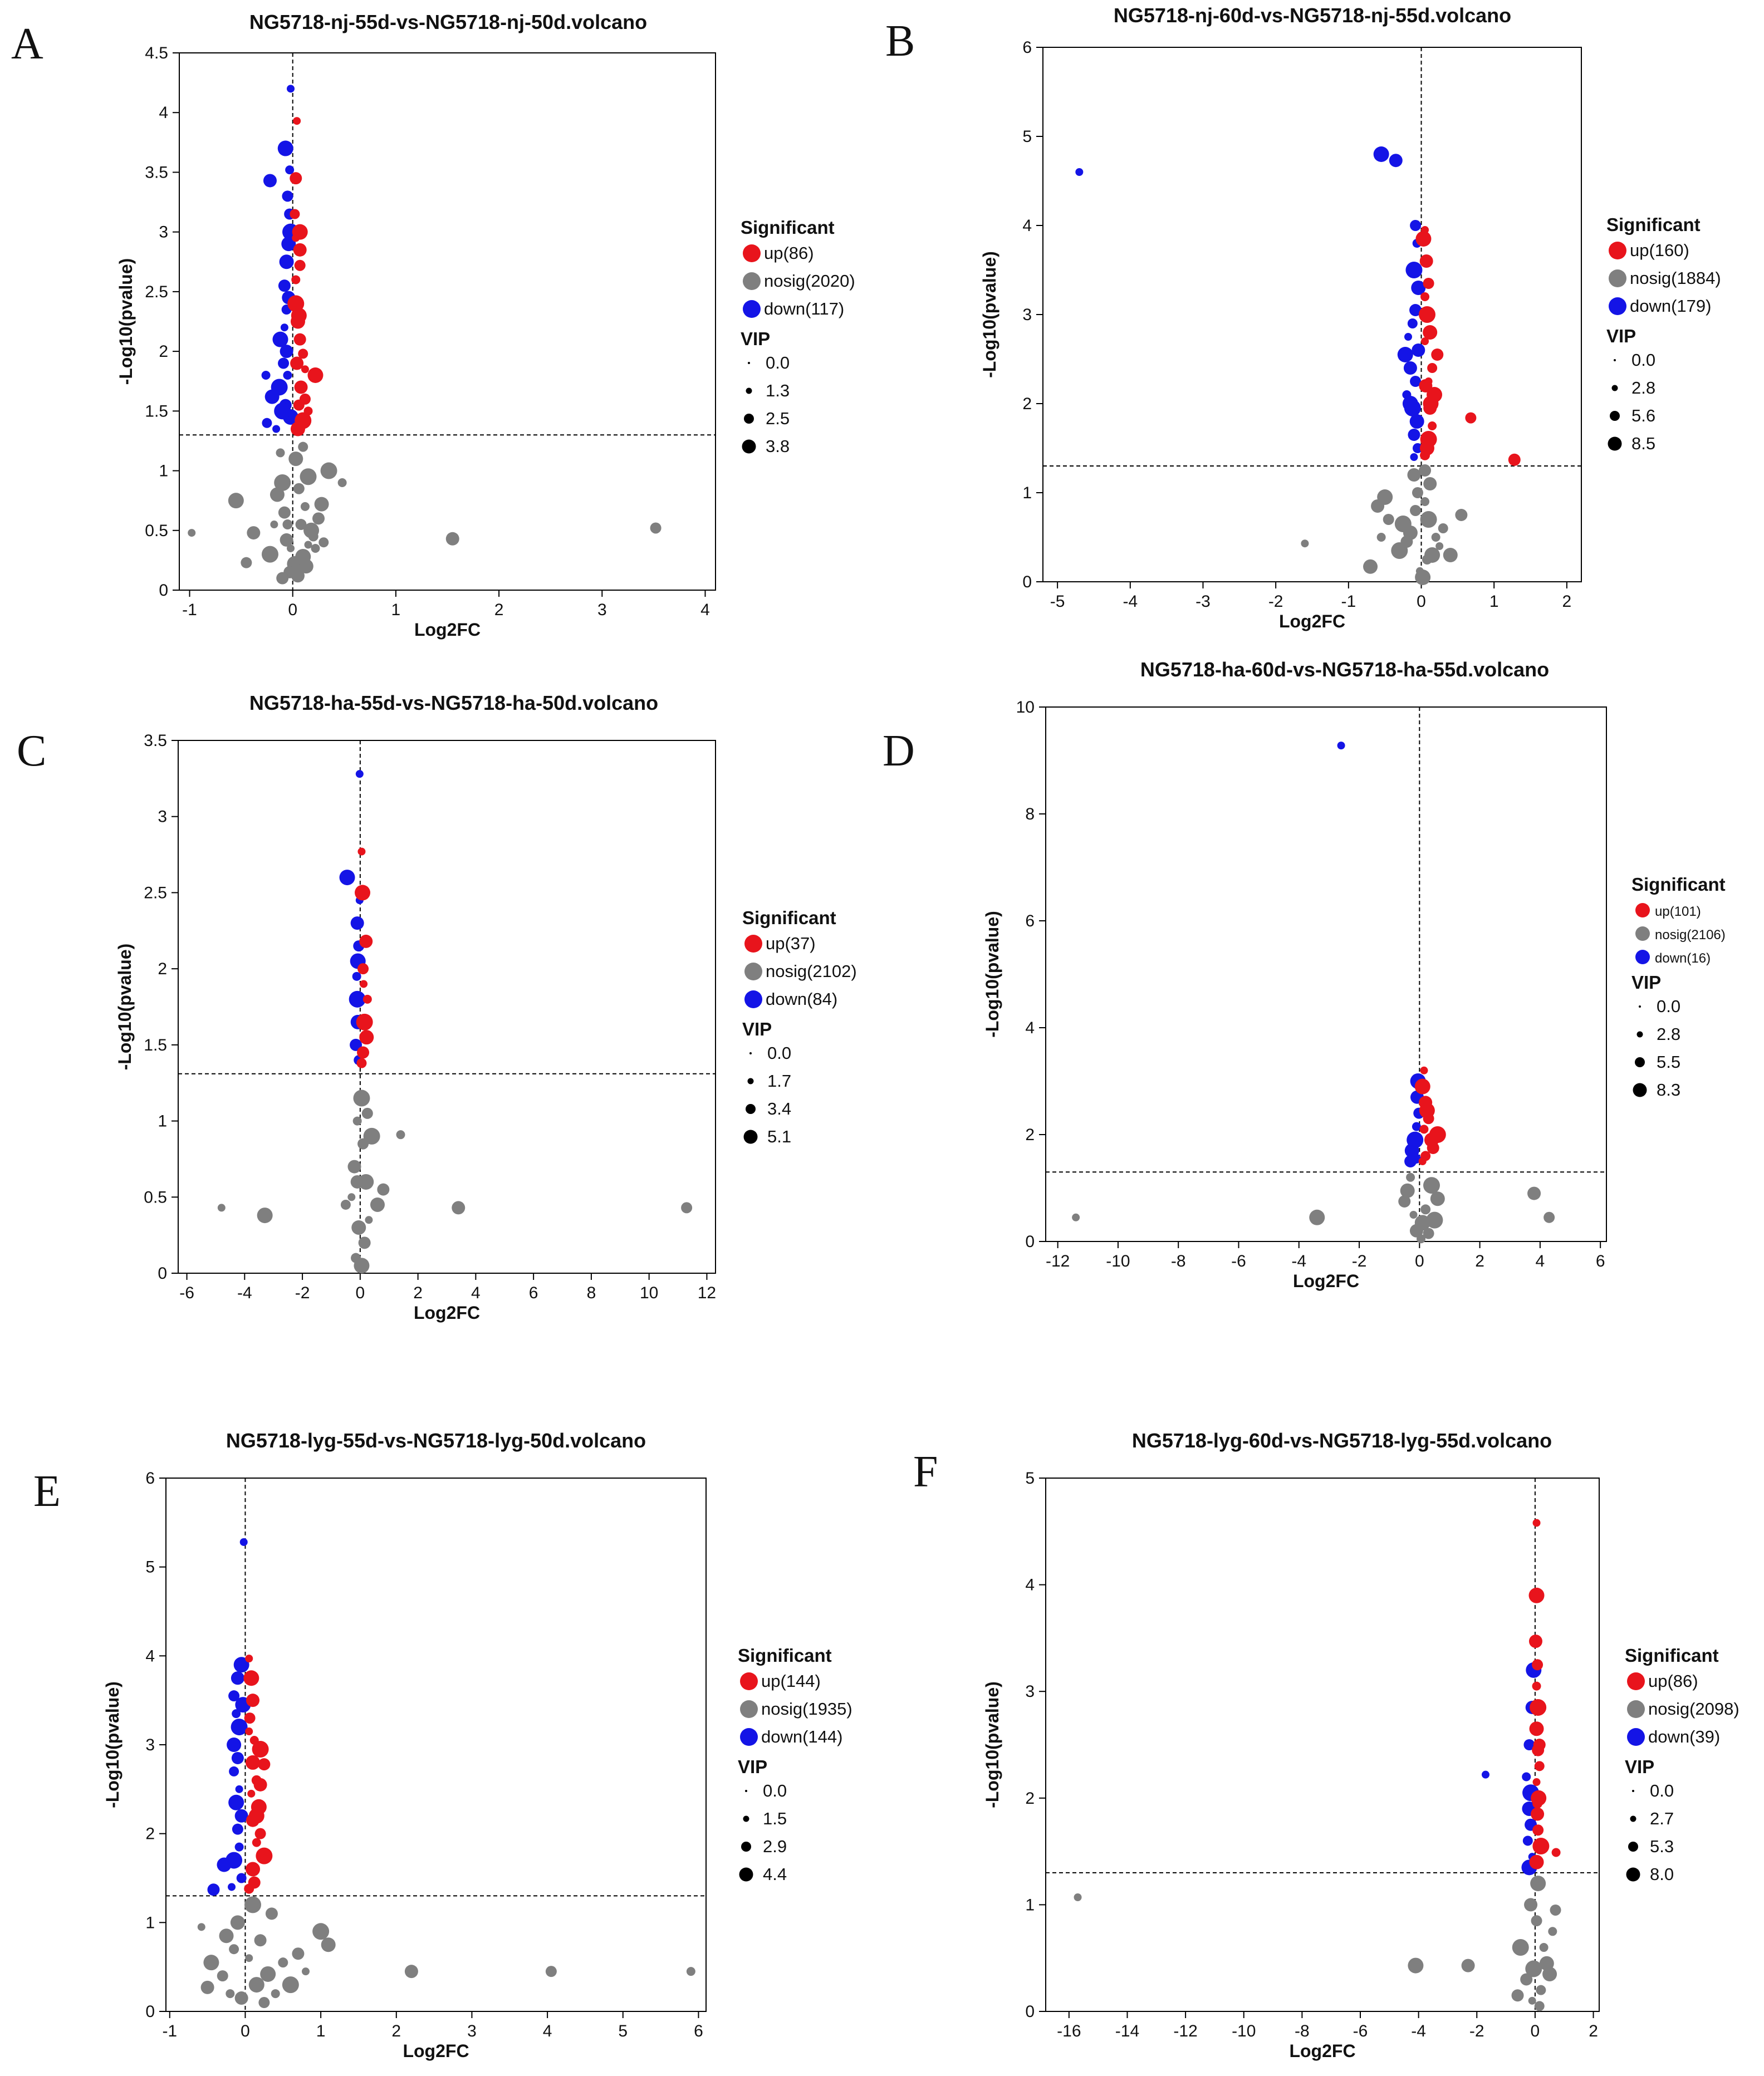 The height and width of the screenshot is (2076, 1764). Describe the element at coordinates (447, 1007) in the screenshot. I see `plot-frame` at that location.